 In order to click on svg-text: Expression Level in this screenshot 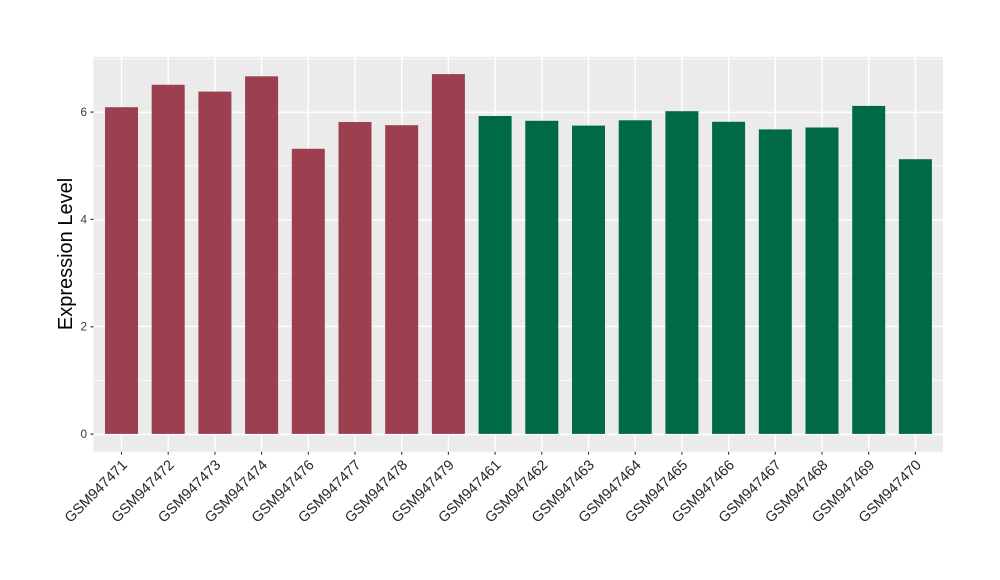, I will do `click(66, 254)`.